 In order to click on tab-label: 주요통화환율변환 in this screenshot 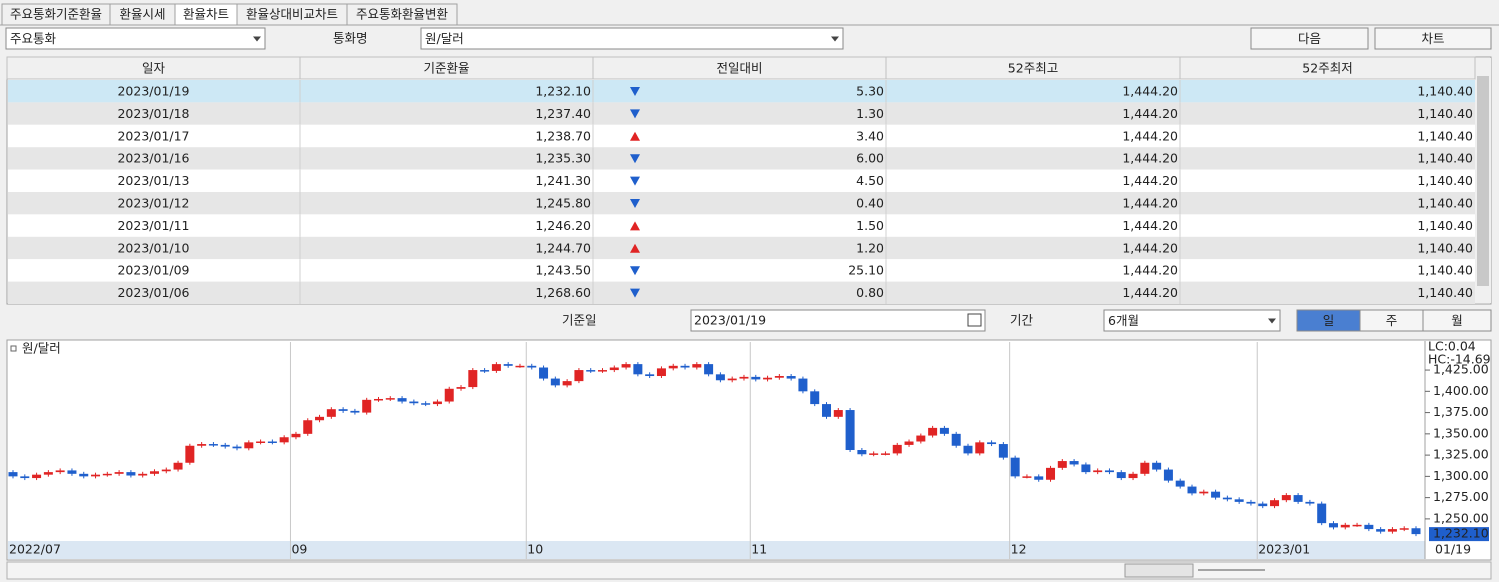, I will do `click(402, 14)`.